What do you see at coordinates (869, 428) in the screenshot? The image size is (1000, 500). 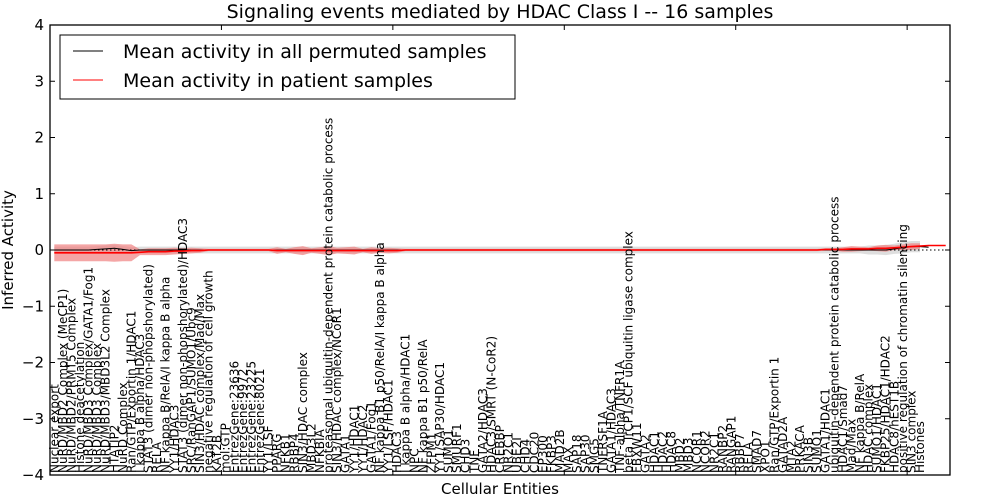 I see `category-label: HDAC complex` at bounding box center [869, 428].